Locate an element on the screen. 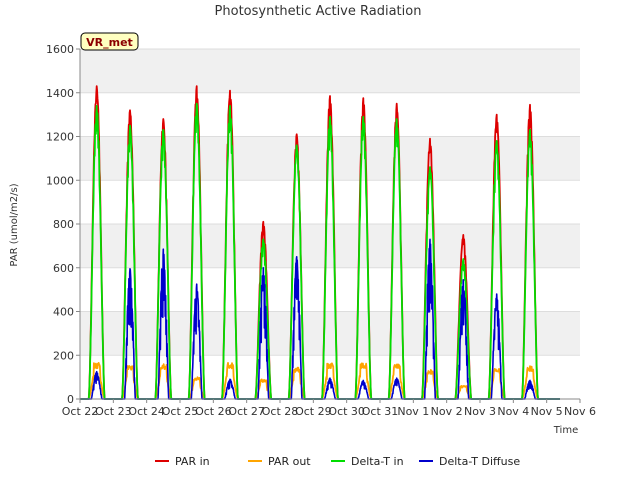 The image size is (640, 480). station-badge: VR_met is located at coordinates (109, 41).